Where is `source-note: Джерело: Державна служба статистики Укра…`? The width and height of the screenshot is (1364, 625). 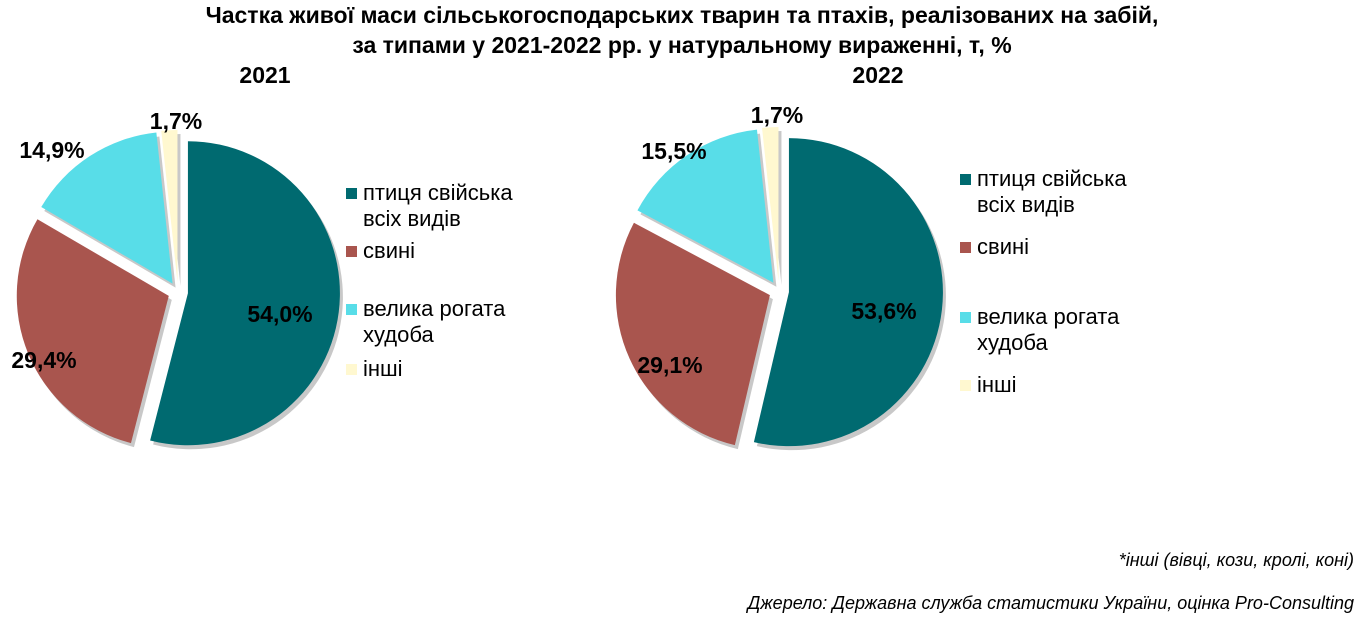 source-note: Джерело: Державна служба статистики Укра… is located at coordinates (1050, 603).